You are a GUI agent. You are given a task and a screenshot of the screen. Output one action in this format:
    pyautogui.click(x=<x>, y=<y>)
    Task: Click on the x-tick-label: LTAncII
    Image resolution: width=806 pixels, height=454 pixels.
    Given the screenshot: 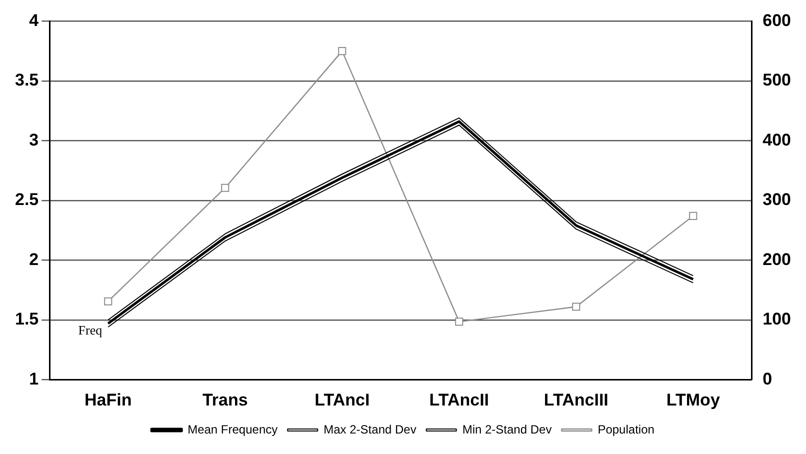 What is the action you would take?
    pyautogui.click(x=459, y=400)
    